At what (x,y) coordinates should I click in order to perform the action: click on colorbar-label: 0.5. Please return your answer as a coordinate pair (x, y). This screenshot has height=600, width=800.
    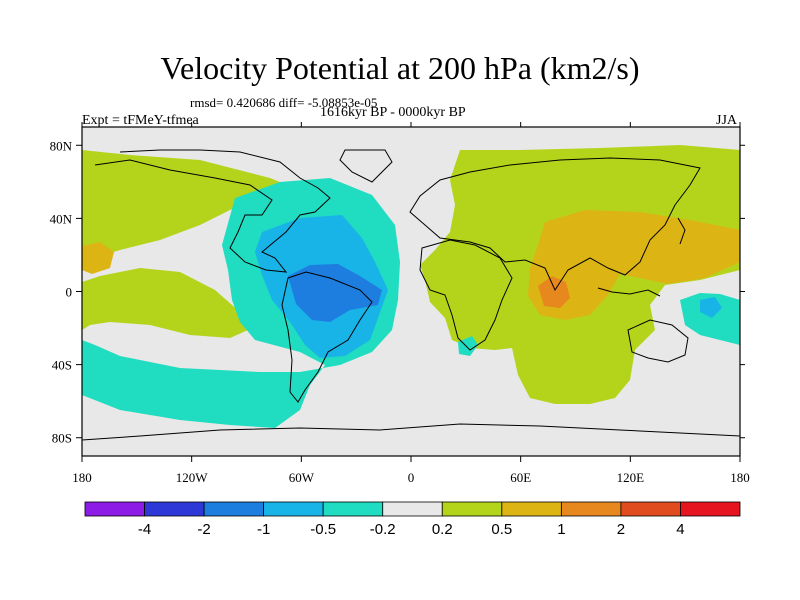
    Looking at the image, I should click on (501, 529).